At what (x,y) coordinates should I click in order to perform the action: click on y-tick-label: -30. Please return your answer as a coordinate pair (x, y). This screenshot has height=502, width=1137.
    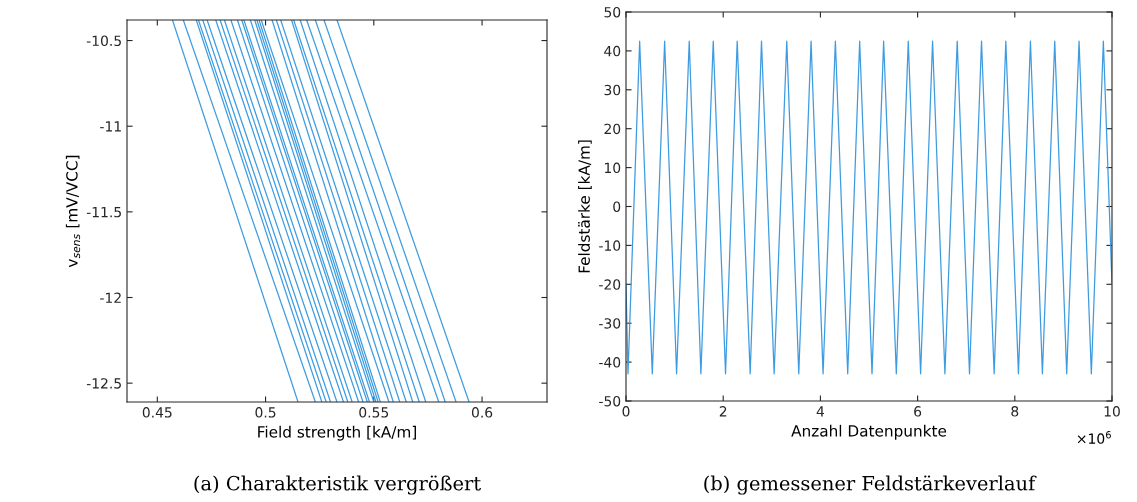
    Looking at the image, I should click on (610, 323).